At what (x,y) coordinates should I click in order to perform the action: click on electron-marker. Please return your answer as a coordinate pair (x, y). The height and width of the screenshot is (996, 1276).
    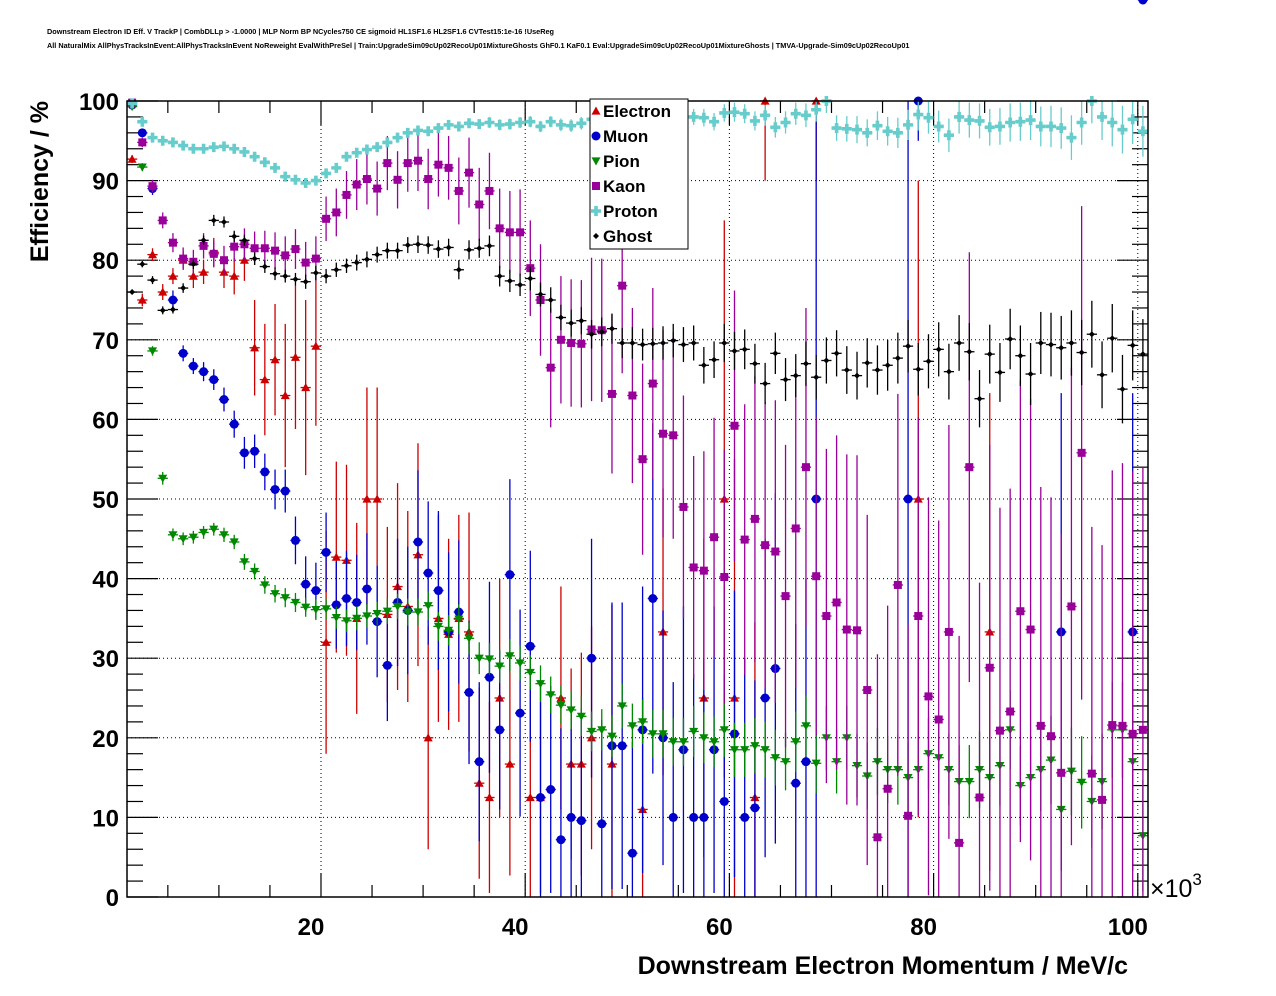
    Looking at the image, I should click on (336, 556).